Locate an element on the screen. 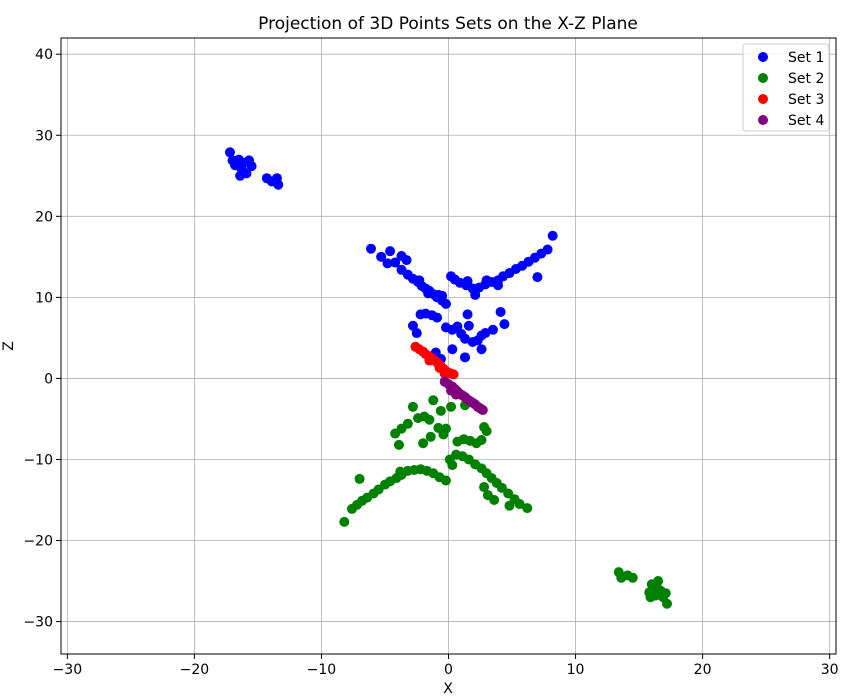 The width and height of the screenshot is (854, 700). legend-label-set-1: Set 1 is located at coordinates (806, 58).